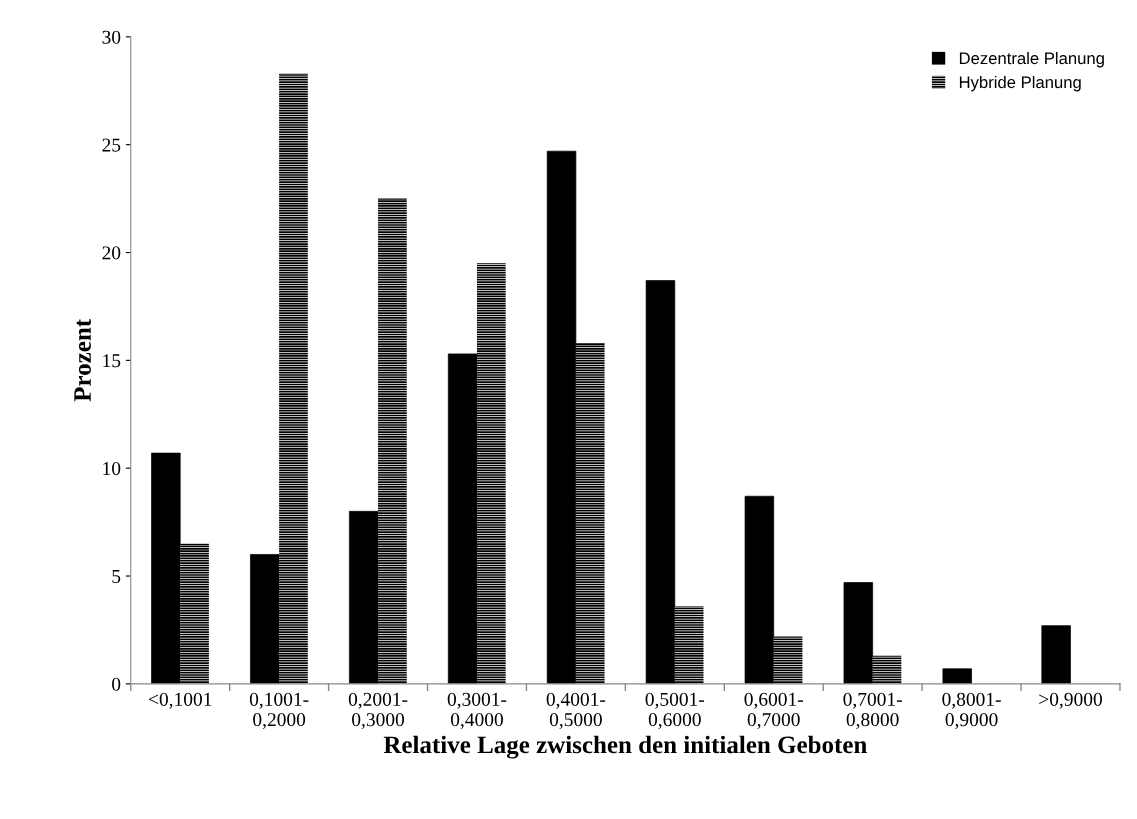 The image size is (1137, 819). I want to click on y-tick-label: 30, so click(111, 37).